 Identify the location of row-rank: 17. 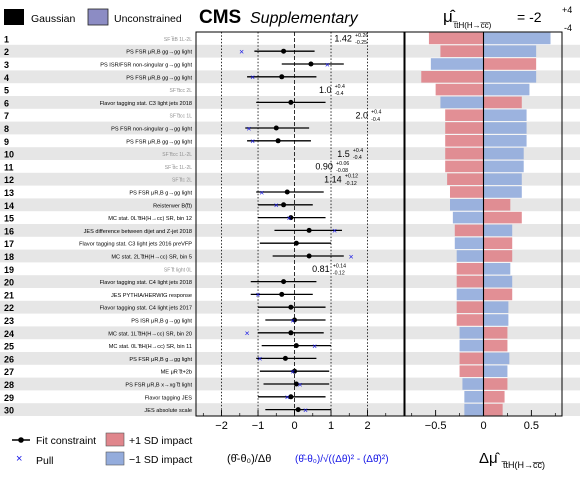
(9, 244).